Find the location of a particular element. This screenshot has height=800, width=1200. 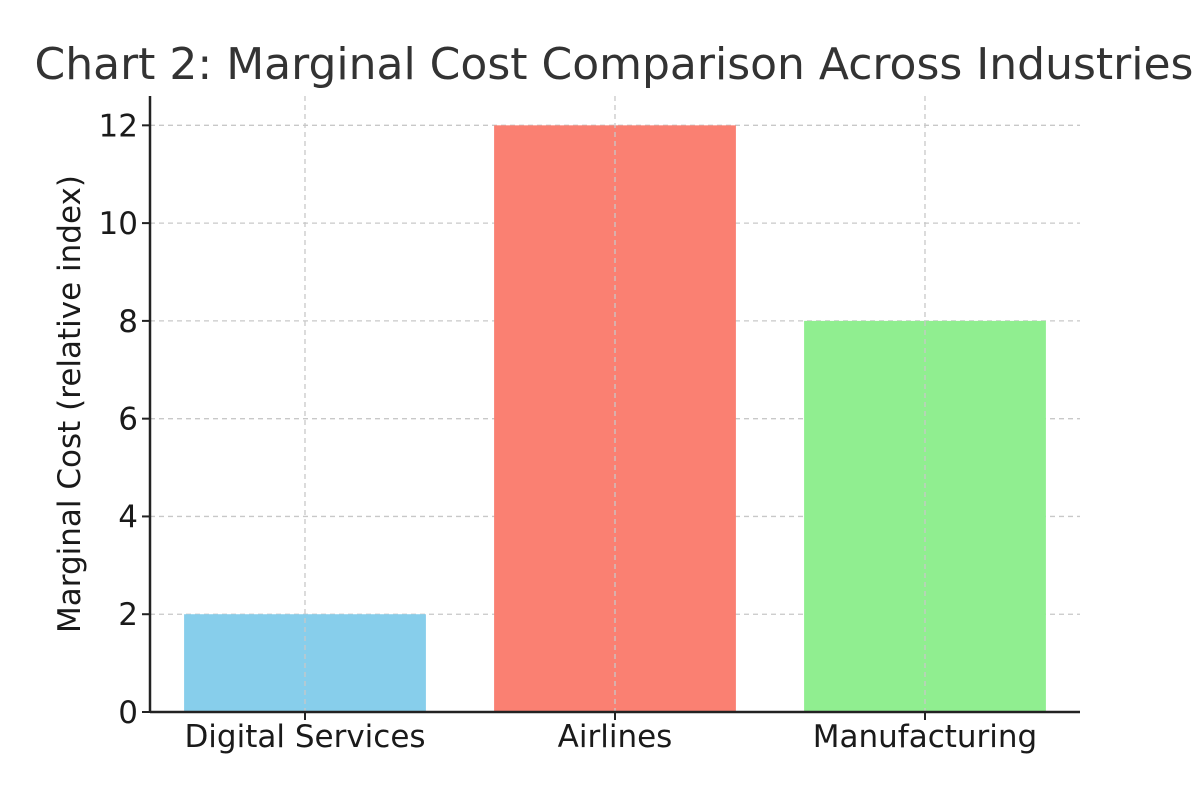

x-tick-label: Airlines is located at coordinates (615, 737).